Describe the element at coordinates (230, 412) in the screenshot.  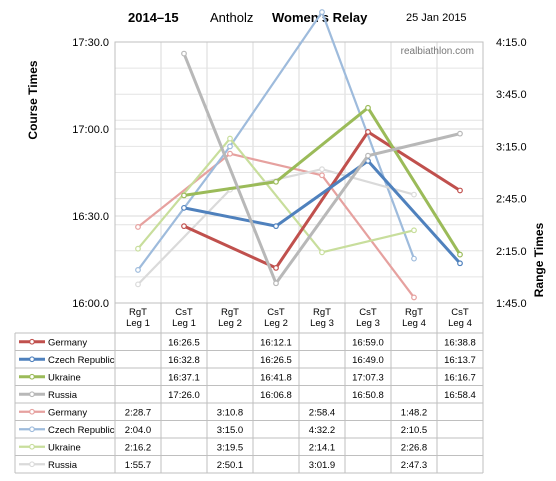
I see `table-cell-value: 3:10.8` at that location.